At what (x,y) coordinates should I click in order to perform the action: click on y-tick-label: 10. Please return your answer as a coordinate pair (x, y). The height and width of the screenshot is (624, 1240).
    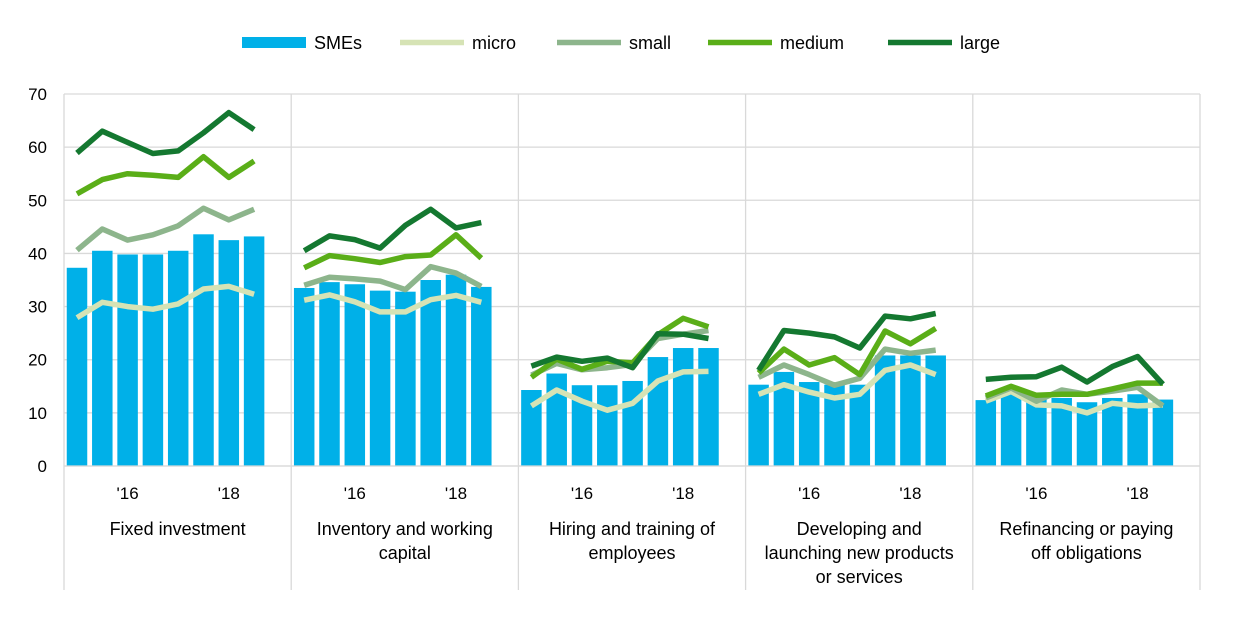
    Looking at the image, I should click on (37, 413).